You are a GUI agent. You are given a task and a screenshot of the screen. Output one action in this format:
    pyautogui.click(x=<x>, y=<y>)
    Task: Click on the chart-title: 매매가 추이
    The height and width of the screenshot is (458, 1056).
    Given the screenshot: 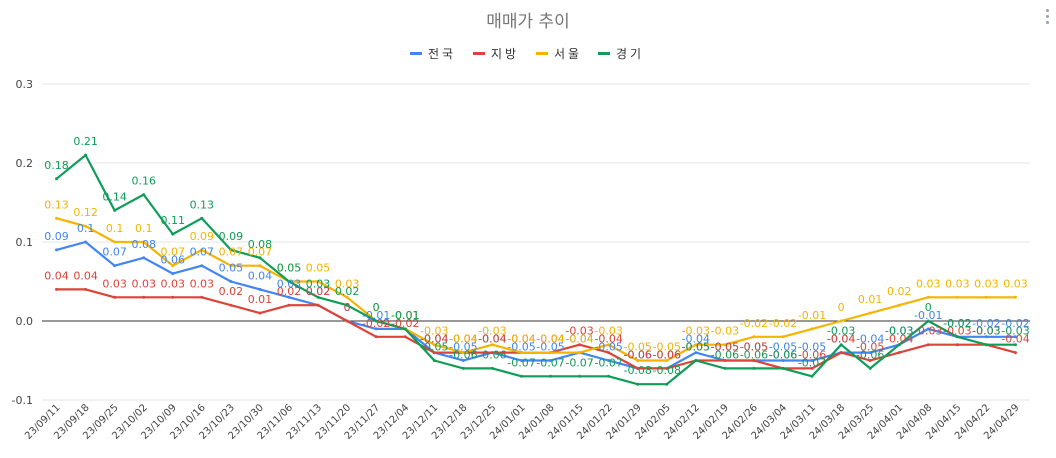 What is the action you would take?
    pyautogui.click(x=528, y=22)
    